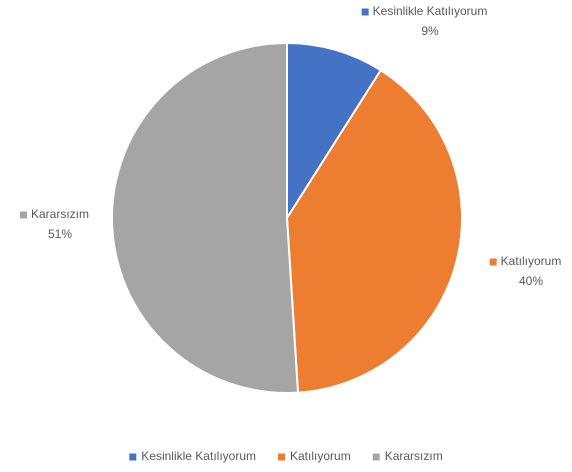  Describe the element at coordinates (430, 11) in the screenshot. I see `data-label-name: Kesinlikle Katılıyorum` at that location.